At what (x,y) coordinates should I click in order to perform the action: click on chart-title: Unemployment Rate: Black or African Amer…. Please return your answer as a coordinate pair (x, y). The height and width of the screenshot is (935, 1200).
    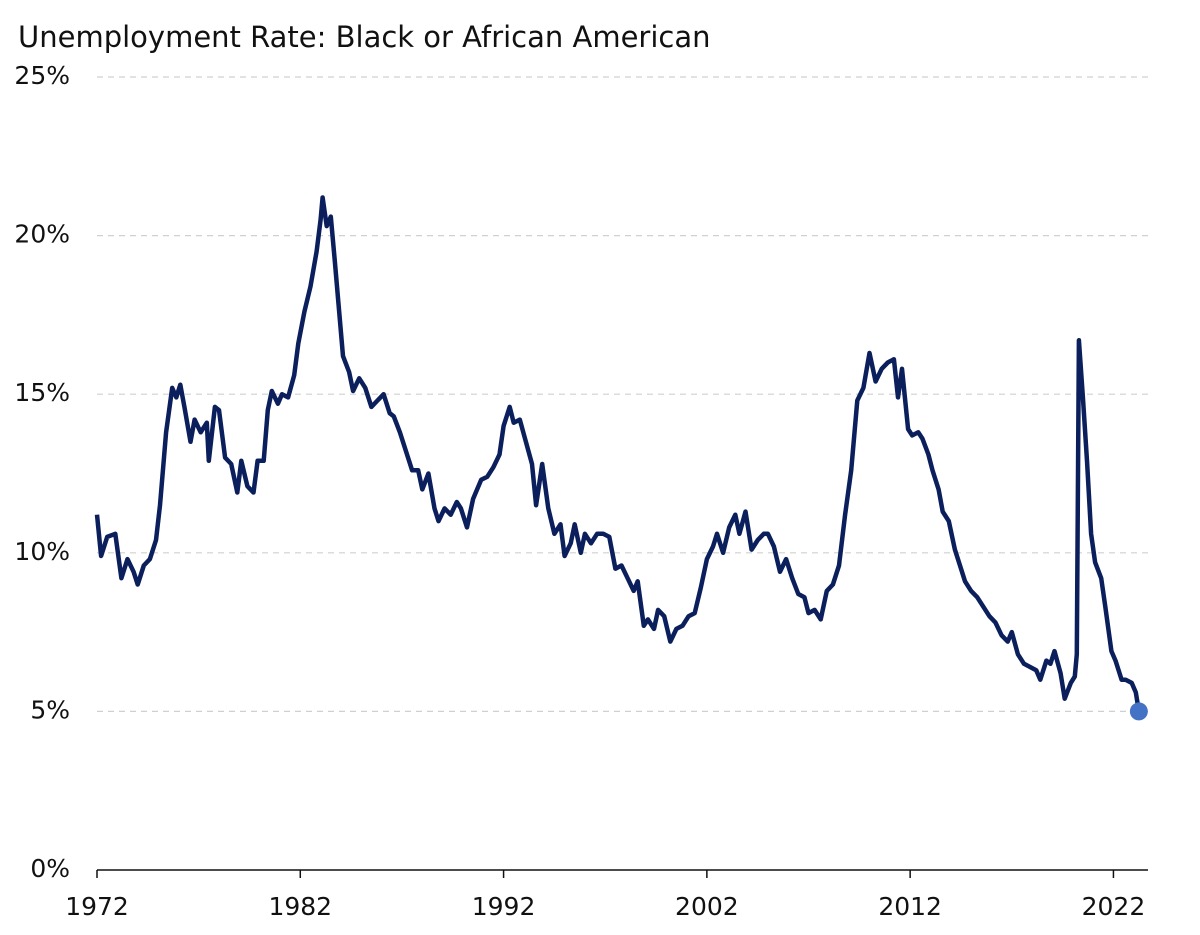
    Looking at the image, I should click on (364, 37).